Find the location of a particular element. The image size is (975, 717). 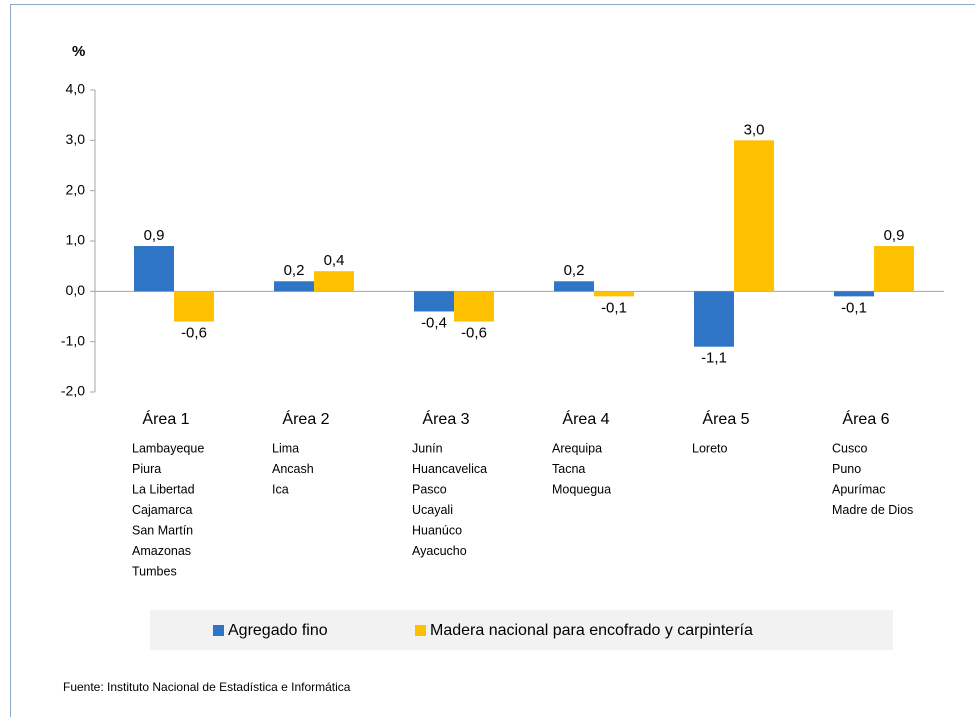

region-label: Cajamarca is located at coordinates (162, 510).